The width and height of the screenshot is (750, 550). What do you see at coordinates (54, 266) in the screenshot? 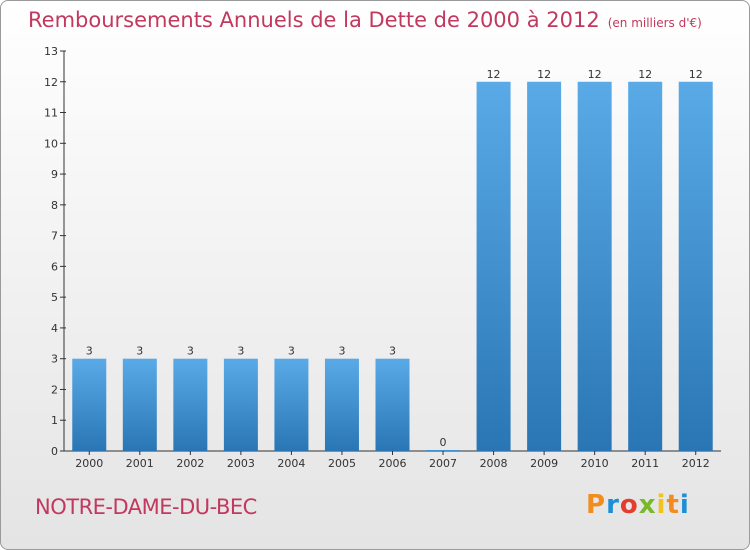
I see `y-tick-label: 6` at bounding box center [54, 266].